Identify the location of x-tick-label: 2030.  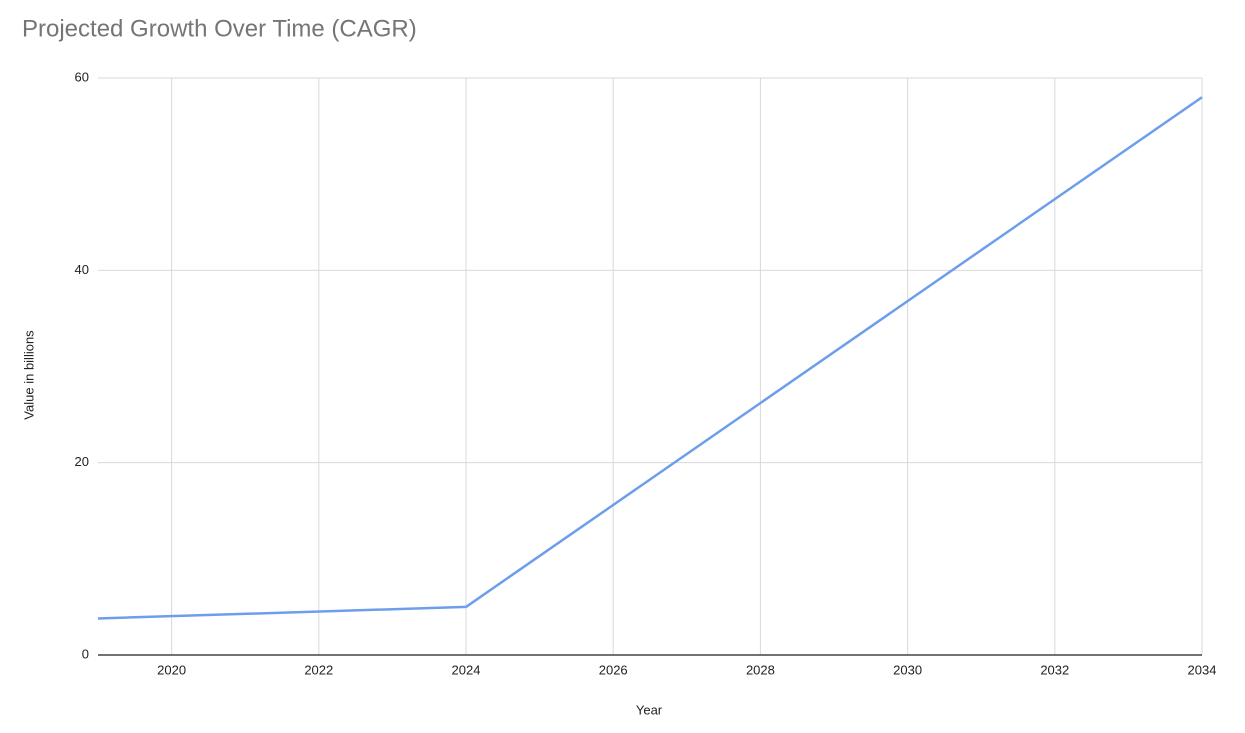
(907, 669).